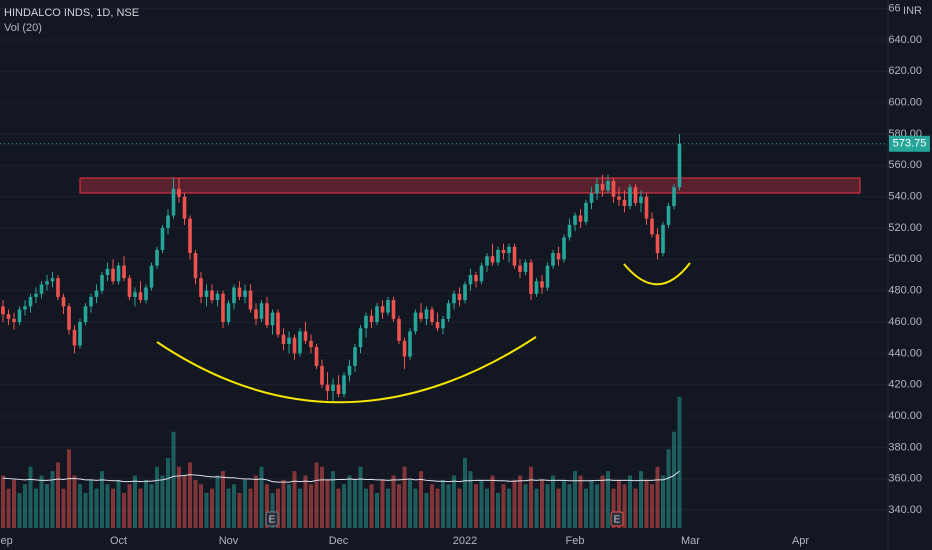  What do you see at coordinates (6, 541) in the screenshot?
I see `x-tick-label: Sep` at bounding box center [6, 541].